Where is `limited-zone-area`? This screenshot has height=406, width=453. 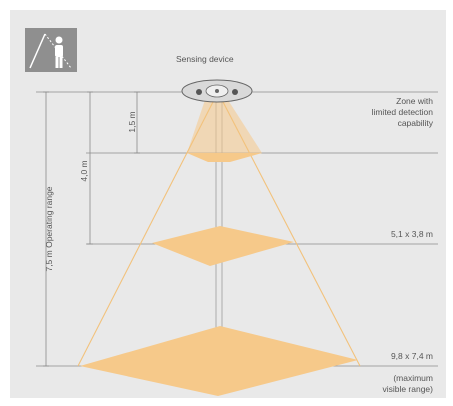
limited-zone-area is located at coordinates (224, 157).